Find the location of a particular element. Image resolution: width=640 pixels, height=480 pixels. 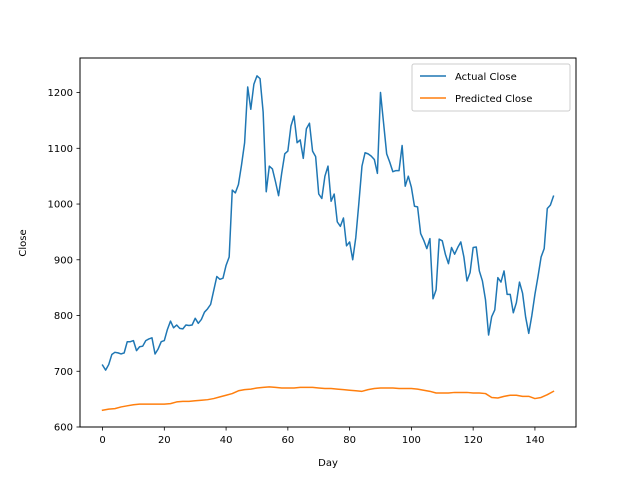

y-tick-label: 1100 is located at coordinates (60, 149).